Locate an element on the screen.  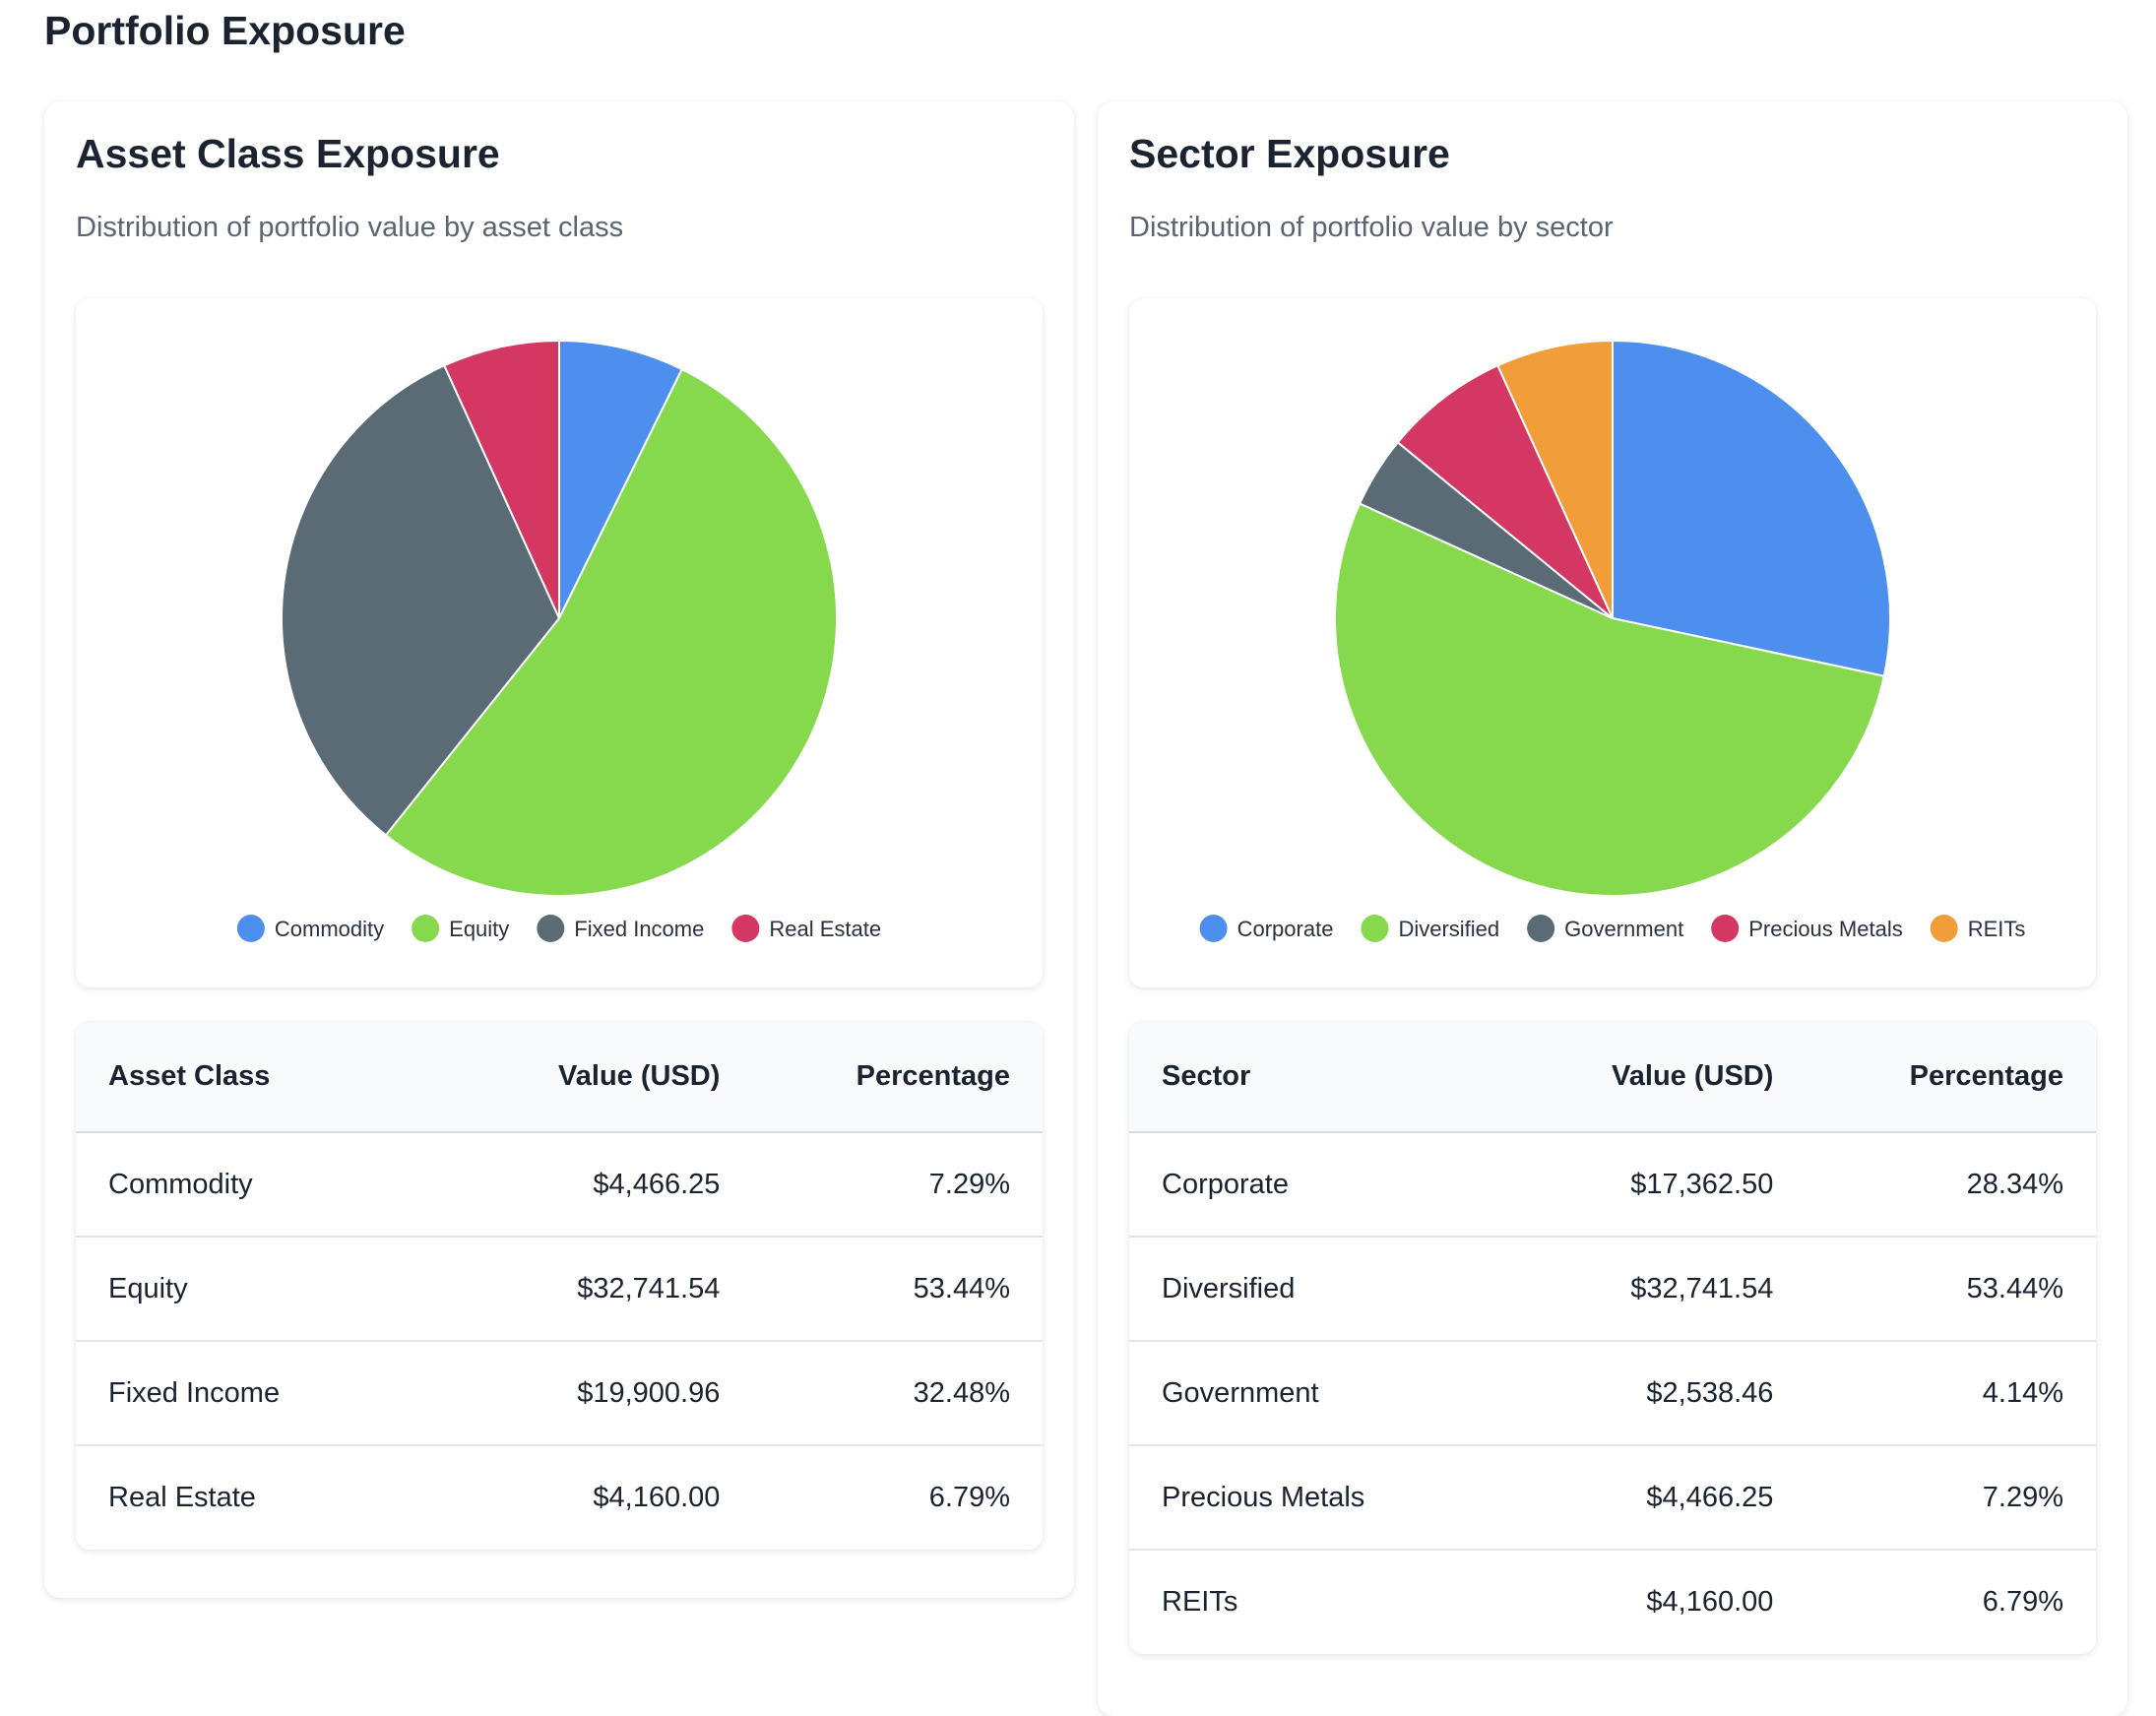
cell-value: $17,362.50 is located at coordinates (1685, 1185).